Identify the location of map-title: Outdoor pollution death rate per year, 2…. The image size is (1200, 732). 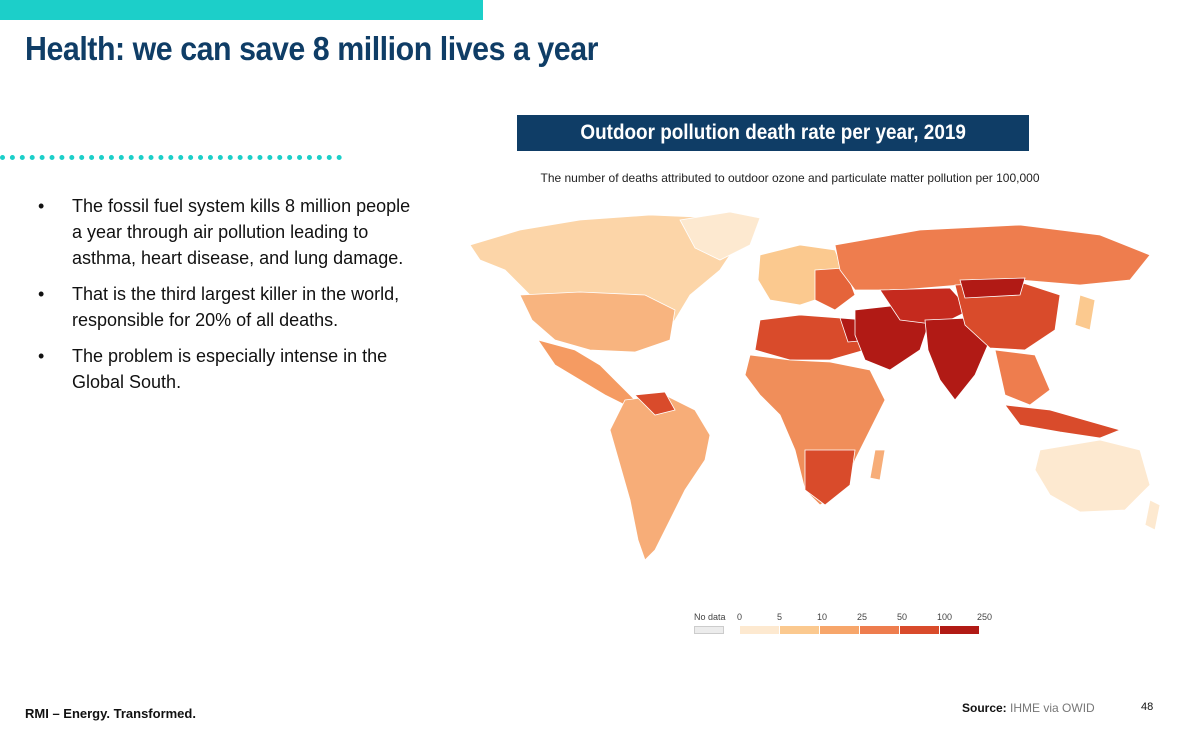
(773, 132).